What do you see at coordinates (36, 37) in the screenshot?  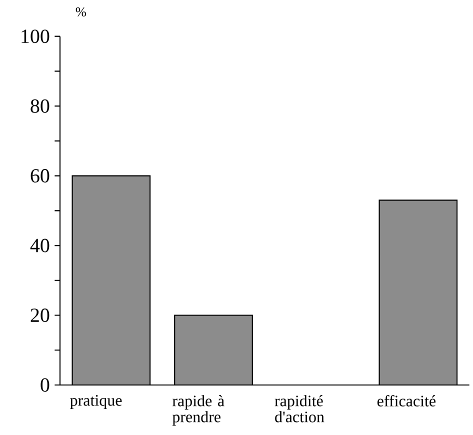 I see `y-tick-label: 100` at bounding box center [36, 37].